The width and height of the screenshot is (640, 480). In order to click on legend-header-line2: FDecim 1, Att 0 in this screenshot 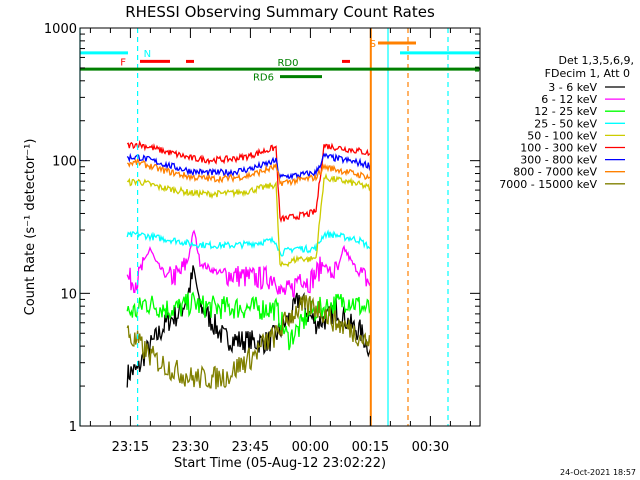, I will do `click(587, 73)`.